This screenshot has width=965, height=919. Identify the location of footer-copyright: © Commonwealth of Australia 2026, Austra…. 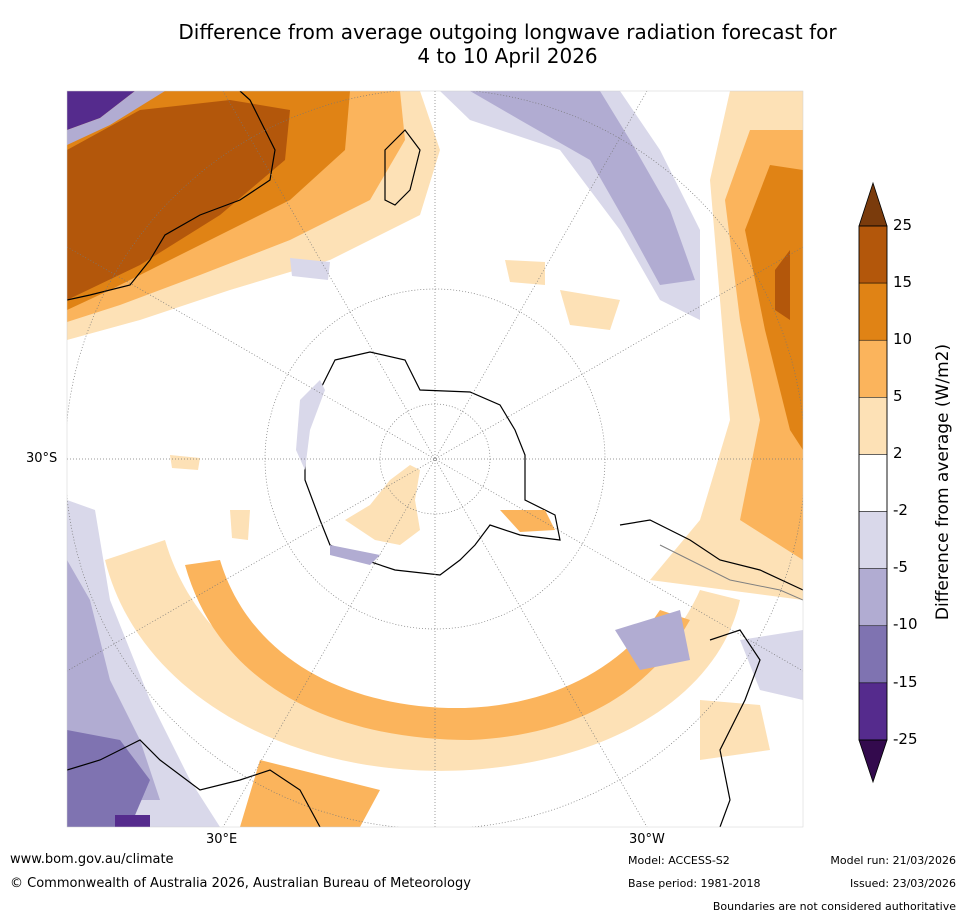
(240, 883).